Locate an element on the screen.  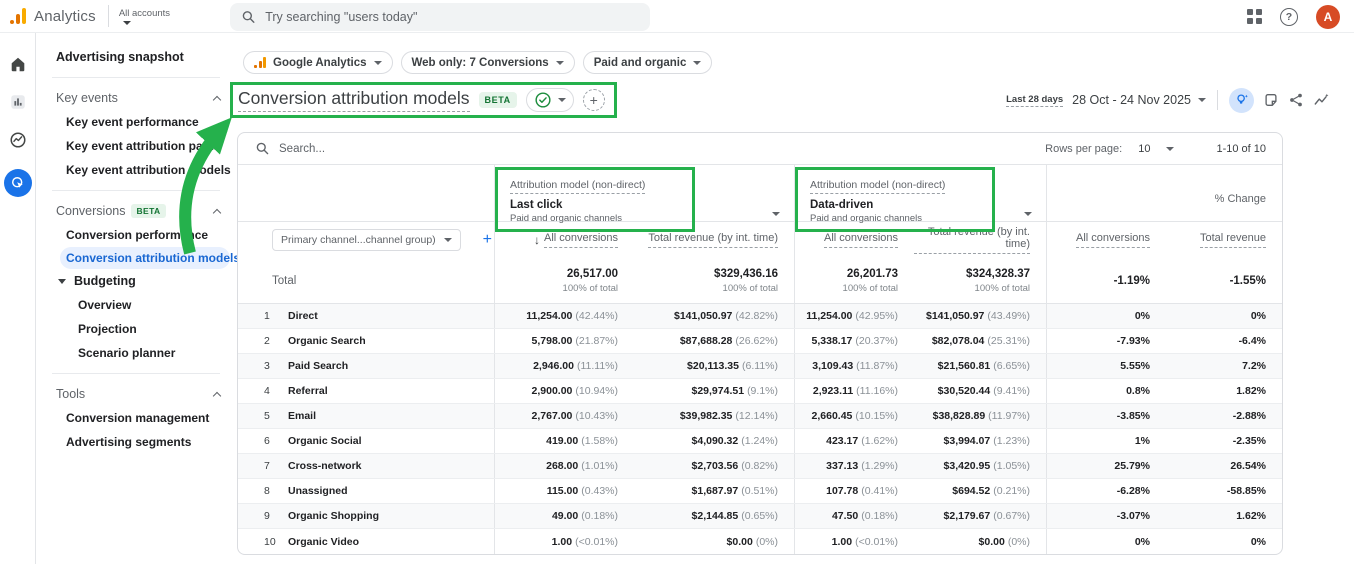
account-switcher: All accounts is located at coordinates (144, 16).